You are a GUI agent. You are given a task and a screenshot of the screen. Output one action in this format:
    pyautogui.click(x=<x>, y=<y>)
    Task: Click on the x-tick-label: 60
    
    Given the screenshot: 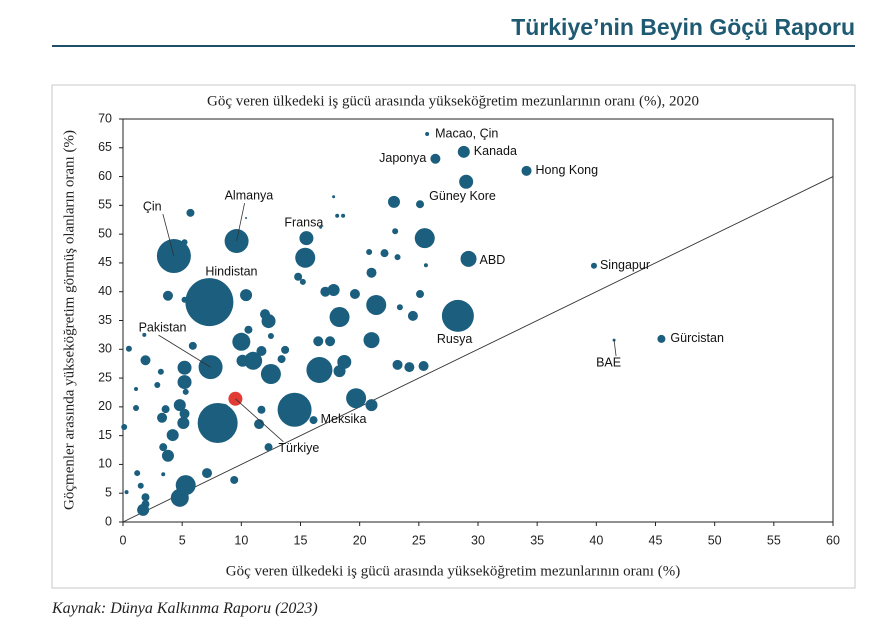 What is the action you would take?
    pyautogui.click(x=833, y=540)
    